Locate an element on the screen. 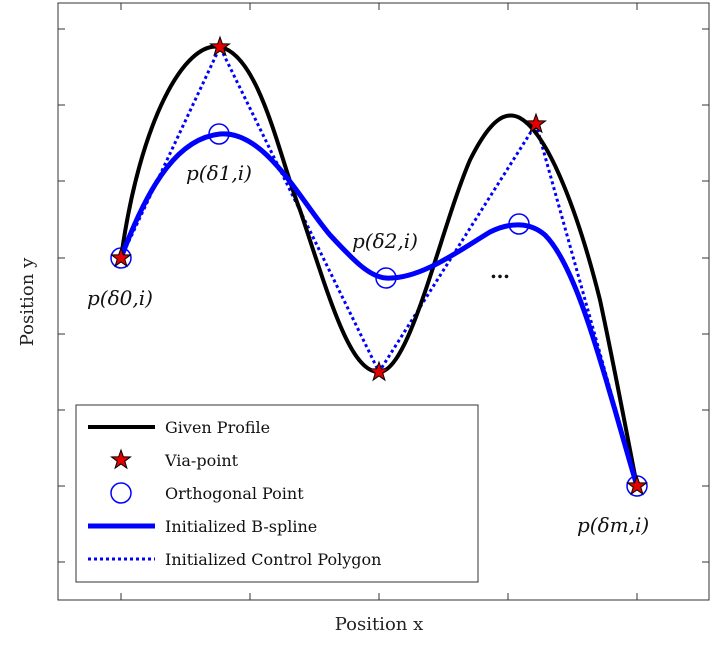 The height and width of the screenshot is (651, 715). label-p2: p(δ2,i) is located at coordinates (385, 241).